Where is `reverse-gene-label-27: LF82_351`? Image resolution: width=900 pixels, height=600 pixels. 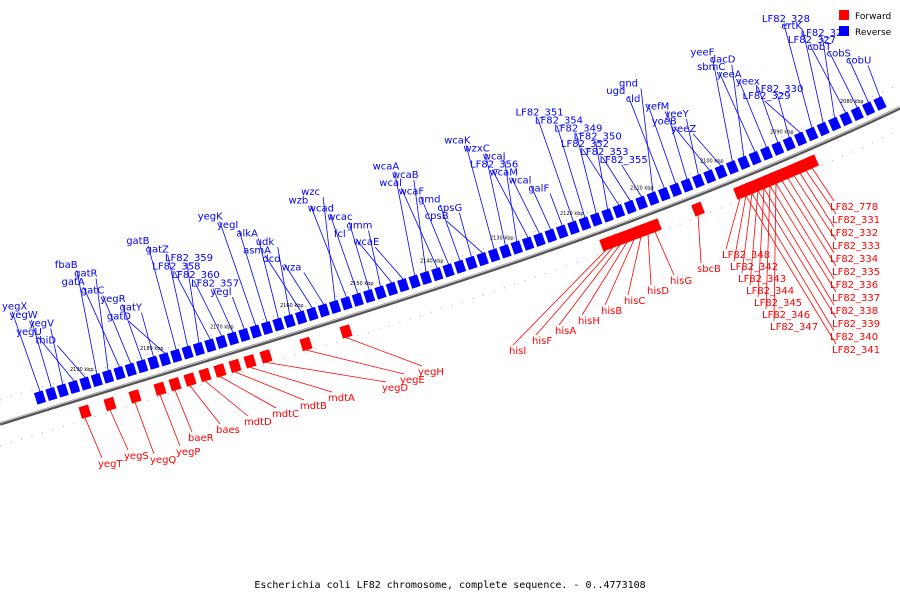 reverse-gene-label-27: LF82_351 is located at coordinates (540, 113).